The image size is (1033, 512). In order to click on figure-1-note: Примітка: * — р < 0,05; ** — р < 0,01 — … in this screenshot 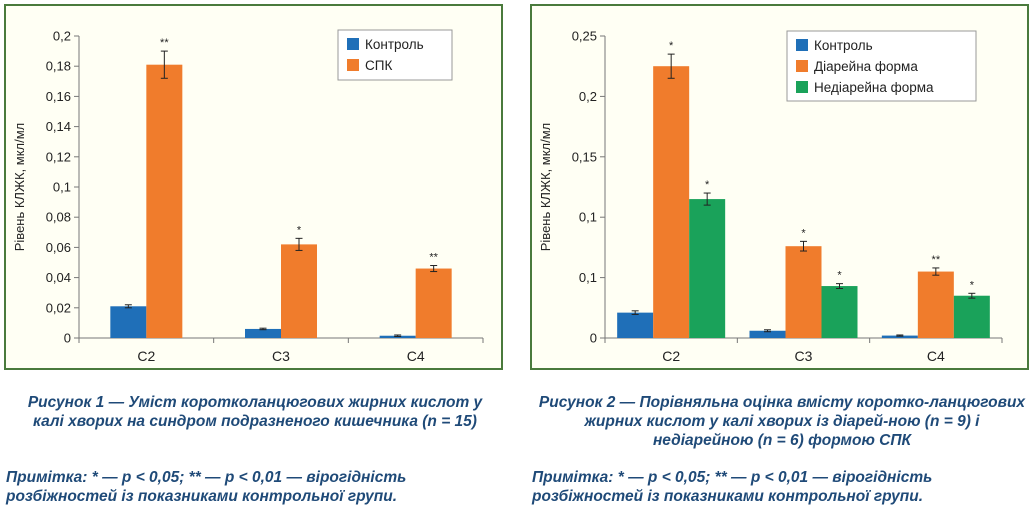, I will do `click(206, 487)`.